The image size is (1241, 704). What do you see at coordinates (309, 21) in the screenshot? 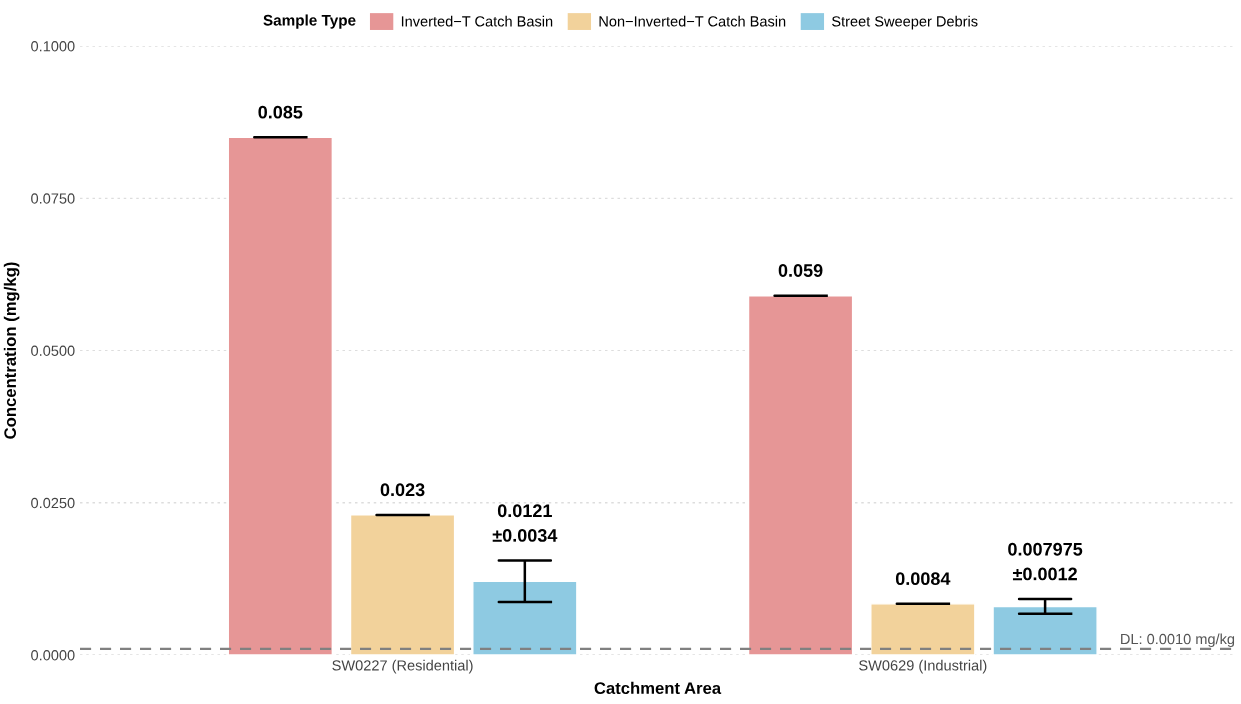
I see `legend-title: Sample Type` at bounding box center [309, 21].